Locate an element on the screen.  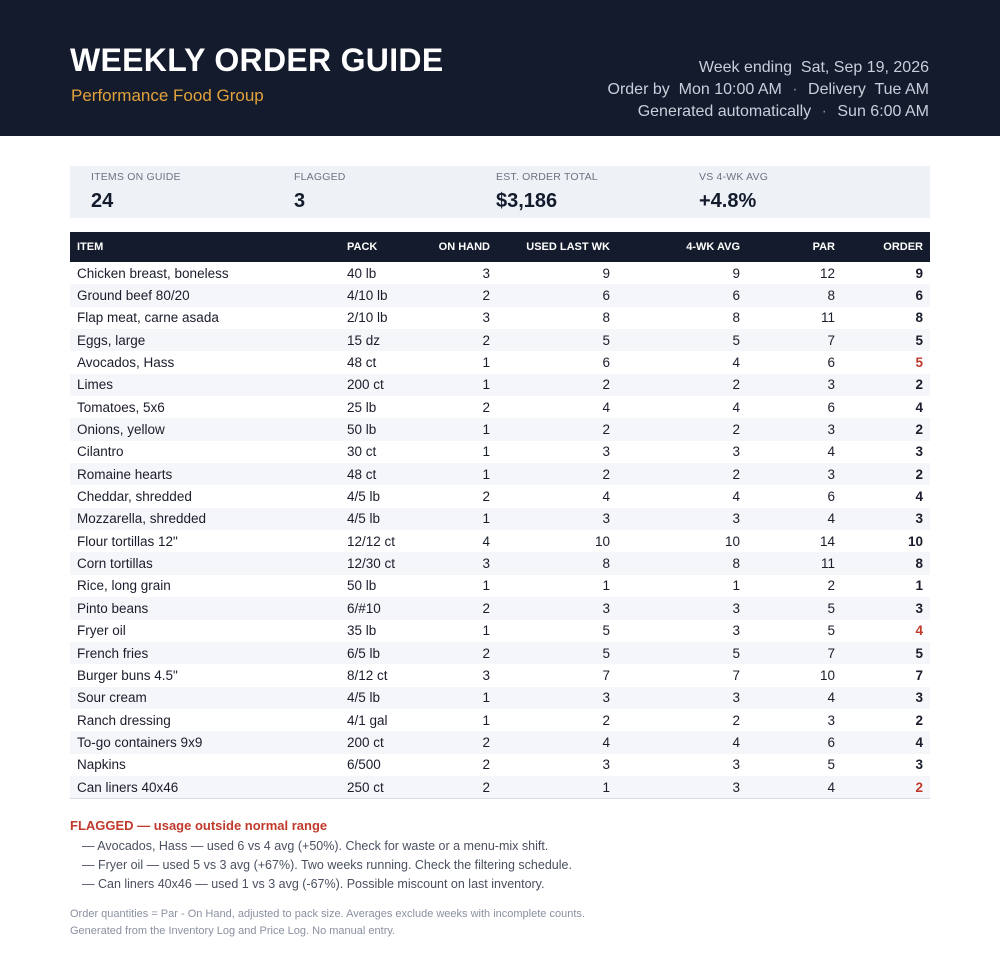
week-ending-value: Sat, Sep 19, 2026 is located at coordinates (864, 67).